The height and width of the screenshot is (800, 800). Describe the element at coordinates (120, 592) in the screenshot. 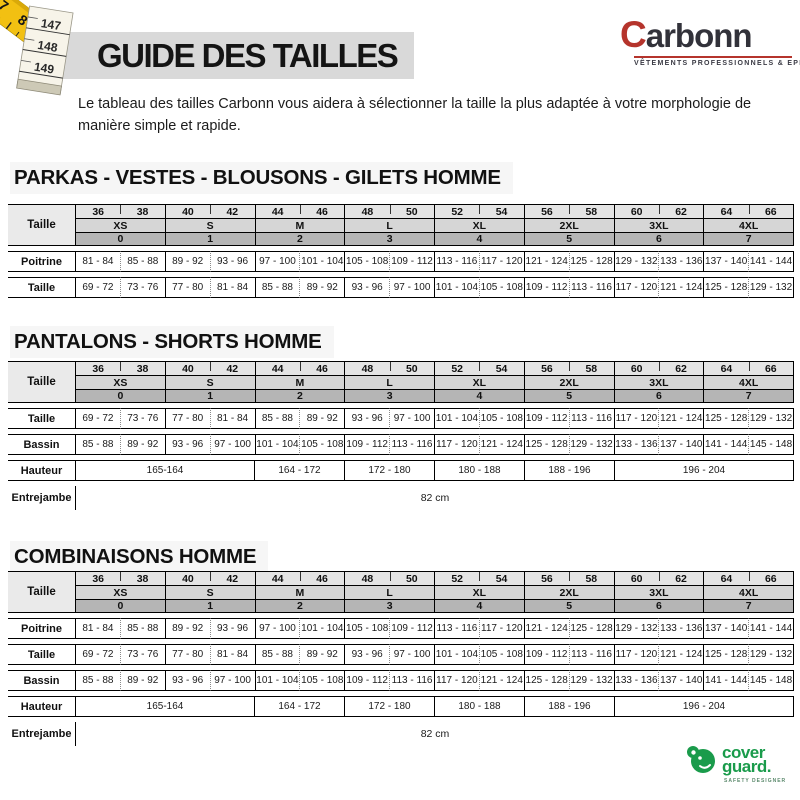

I see `size-letter-header: XS` at that location.